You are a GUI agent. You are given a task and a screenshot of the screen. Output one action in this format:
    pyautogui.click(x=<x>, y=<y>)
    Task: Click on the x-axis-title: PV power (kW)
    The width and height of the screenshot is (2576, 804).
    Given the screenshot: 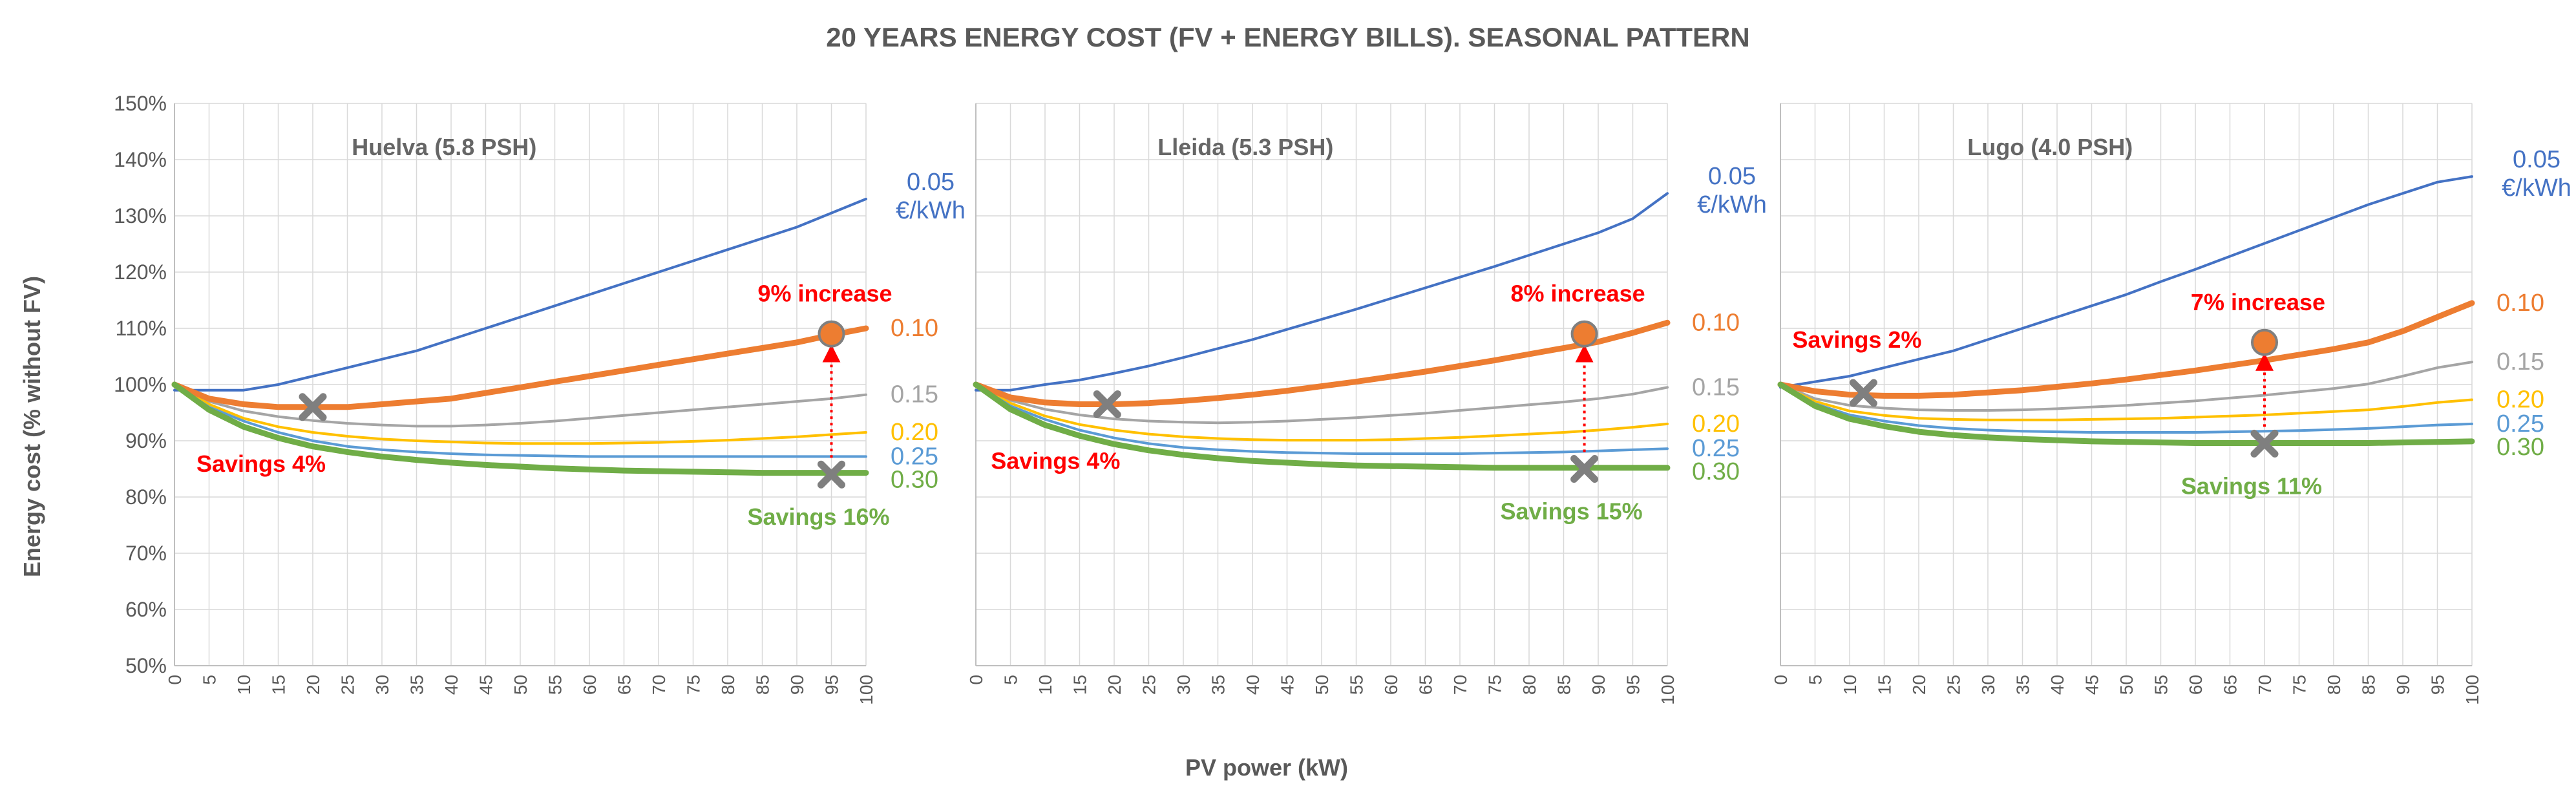 What is the action you would take?
    pyautogui.click(x=1266, y=767)
    